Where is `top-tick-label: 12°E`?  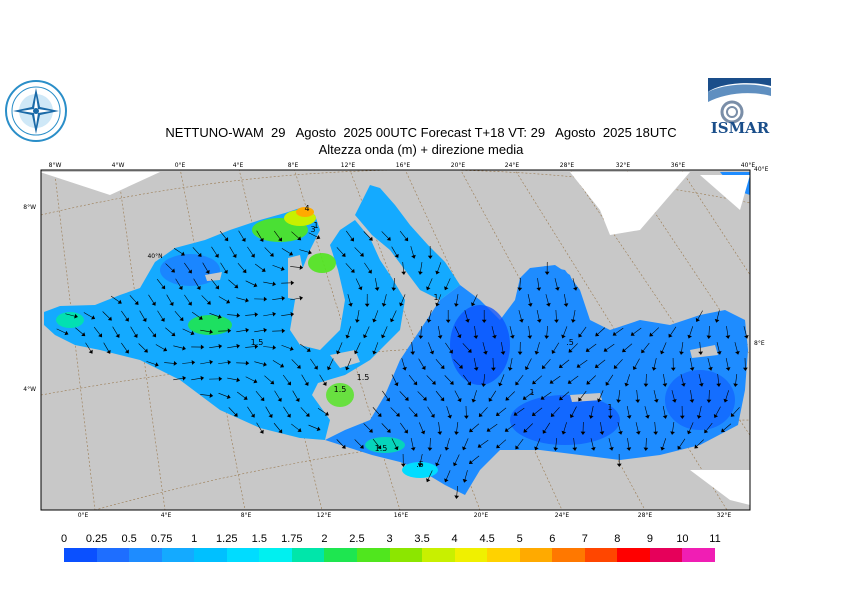 top-tick-label: 12°E is located at coordinates (348, 165).